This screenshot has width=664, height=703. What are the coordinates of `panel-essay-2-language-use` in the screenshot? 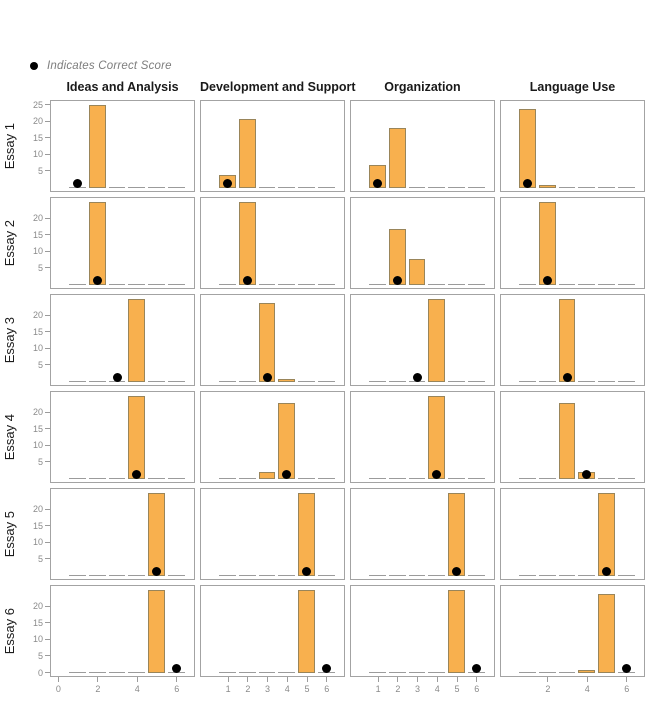 It's located at (572, 243).